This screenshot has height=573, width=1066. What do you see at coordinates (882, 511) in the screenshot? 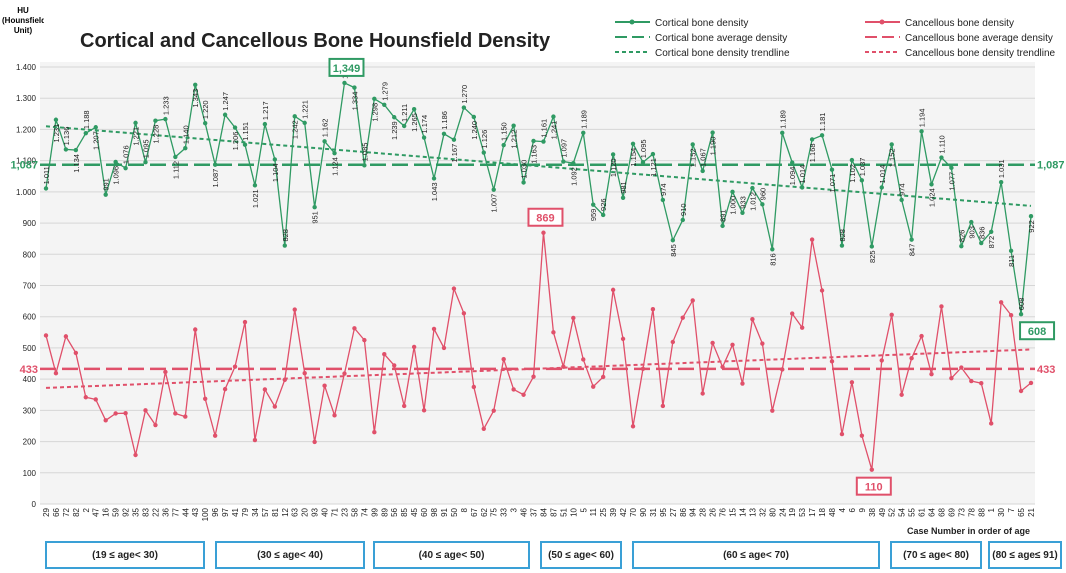
I see `x-tick-label: 49` at bounding box center [882, 511].